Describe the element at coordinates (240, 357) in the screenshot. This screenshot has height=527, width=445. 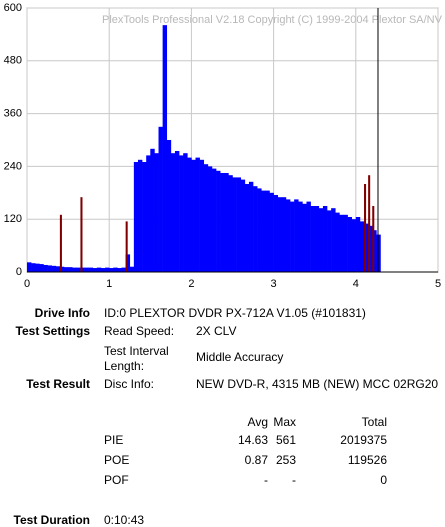
I see `value: Middle Accuracy` at that location.